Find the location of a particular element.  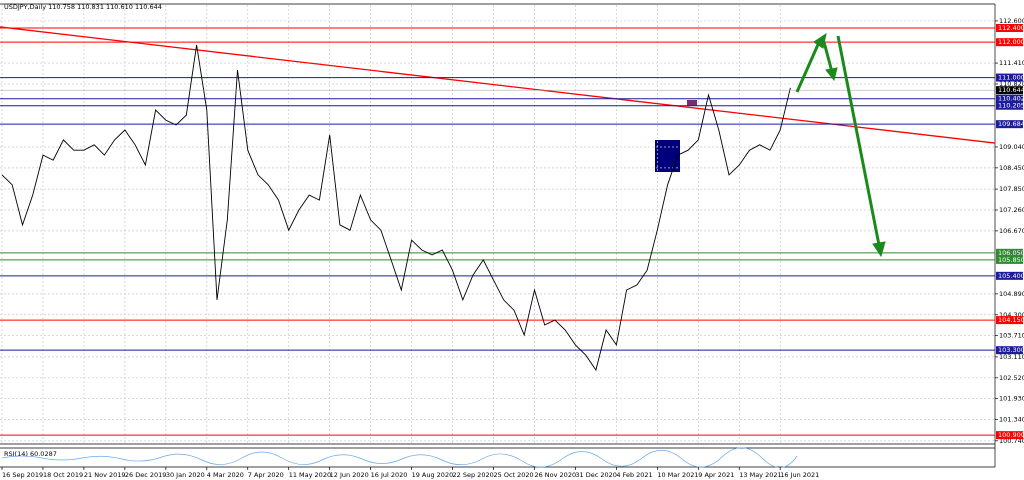

x-tick-label: 19 Aug 2020 is located at coordinates (433, 475).